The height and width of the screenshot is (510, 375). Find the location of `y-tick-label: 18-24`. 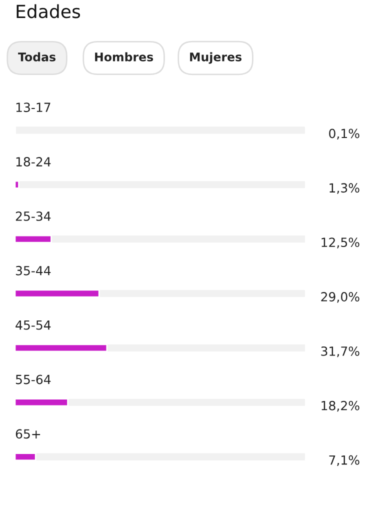

y-tick-label: 18-24 is located at coordinates (33, 161).